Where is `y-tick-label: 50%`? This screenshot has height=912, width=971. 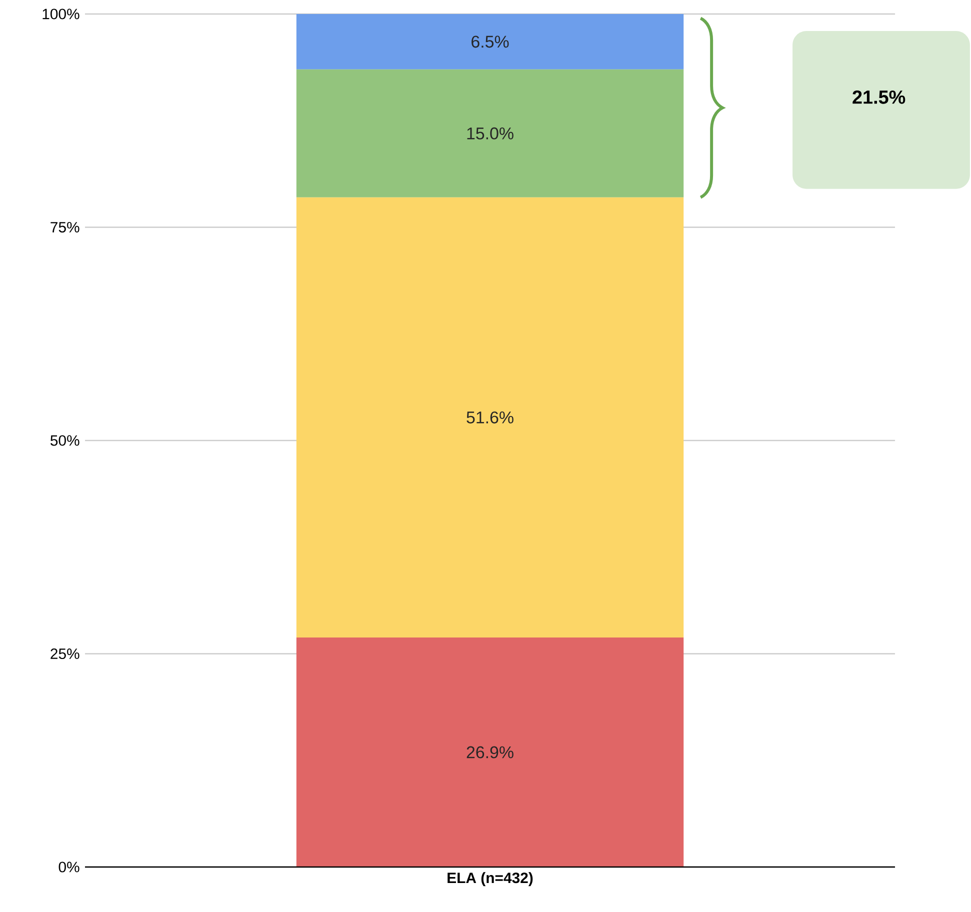
y-tick-label: 50% is located at coordinates (65, 440).